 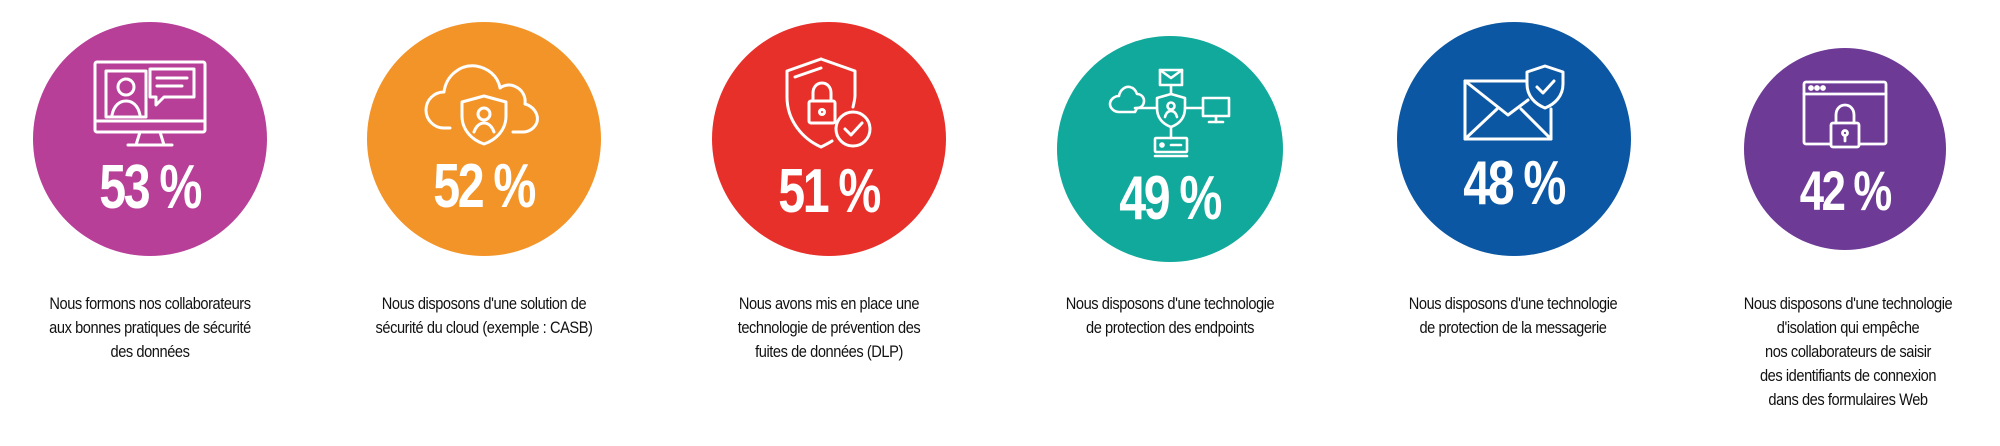 I want to click on stat-circle-5: 48 %, so click(x=1514, y=139).